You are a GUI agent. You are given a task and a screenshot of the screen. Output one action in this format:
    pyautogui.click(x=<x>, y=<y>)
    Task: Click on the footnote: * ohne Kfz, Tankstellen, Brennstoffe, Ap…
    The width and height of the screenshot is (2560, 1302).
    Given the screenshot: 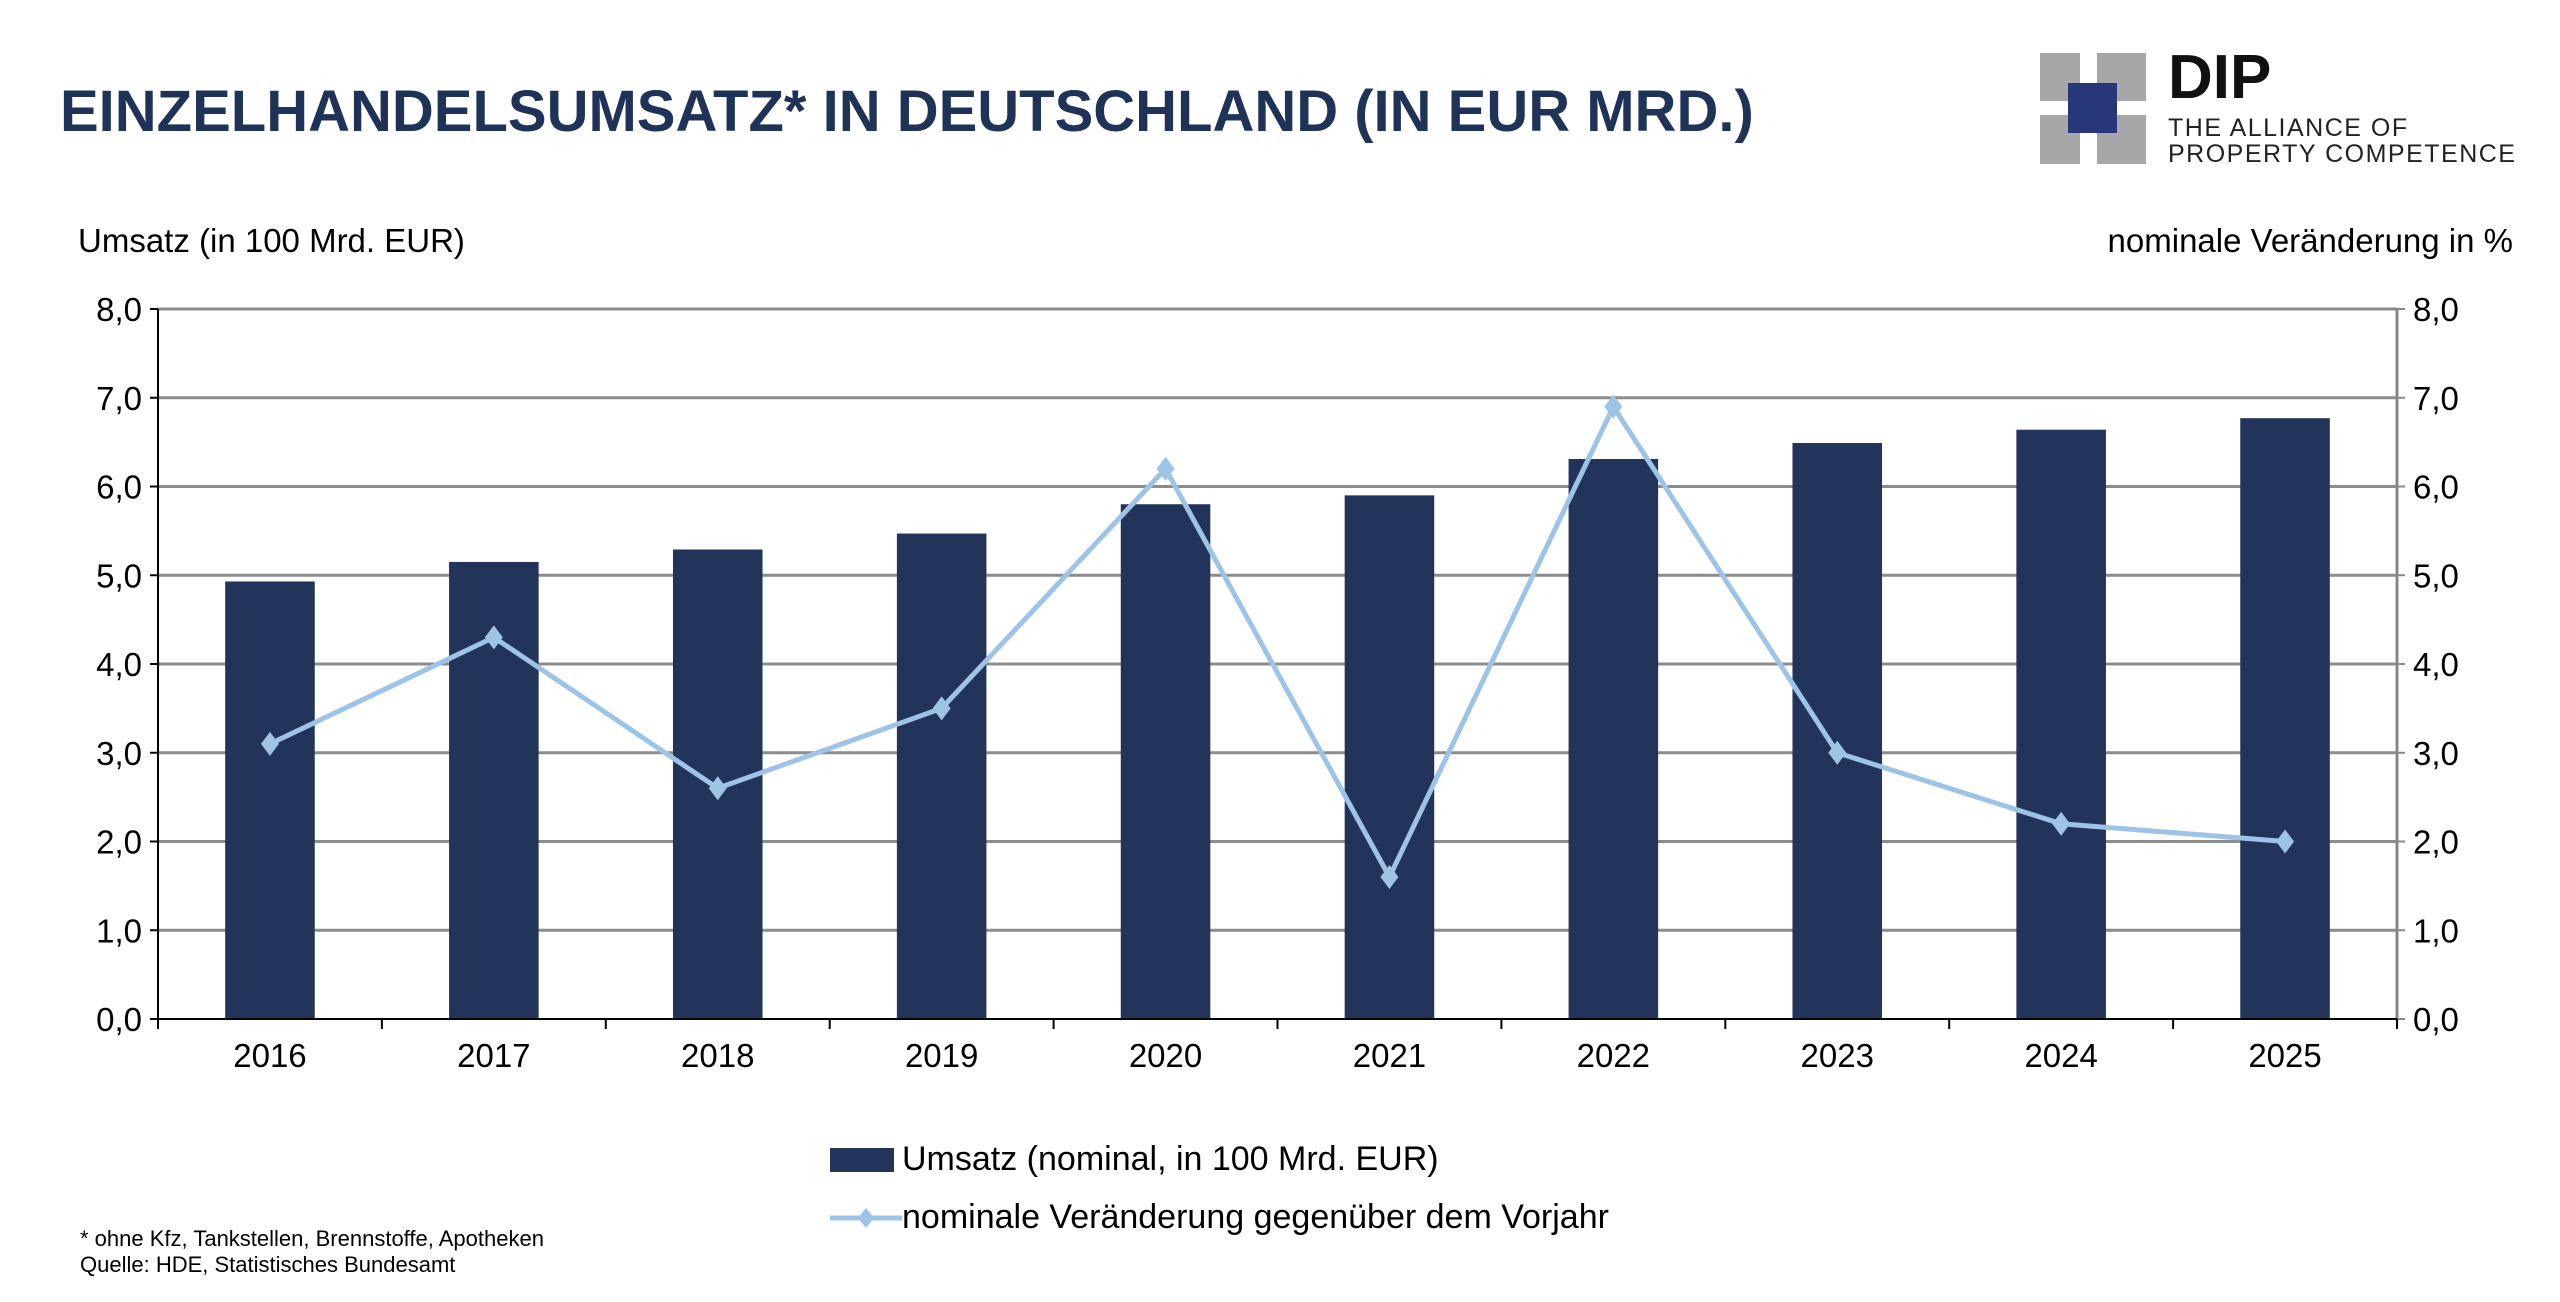 What is the action you would take?
    pyautogui.click(x=312, y=1238)
    